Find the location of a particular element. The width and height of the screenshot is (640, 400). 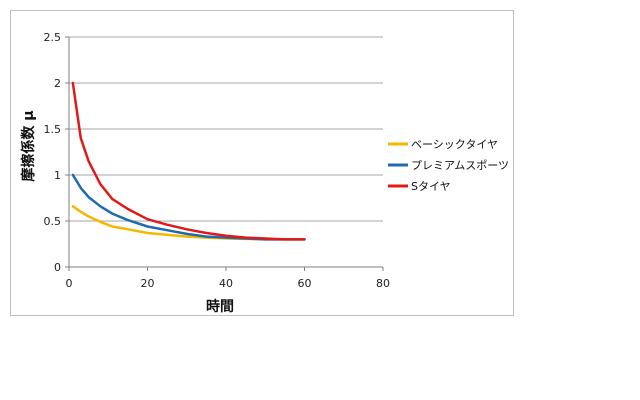

y-tick-label-0: 0 is located at coordinates (57, 267).